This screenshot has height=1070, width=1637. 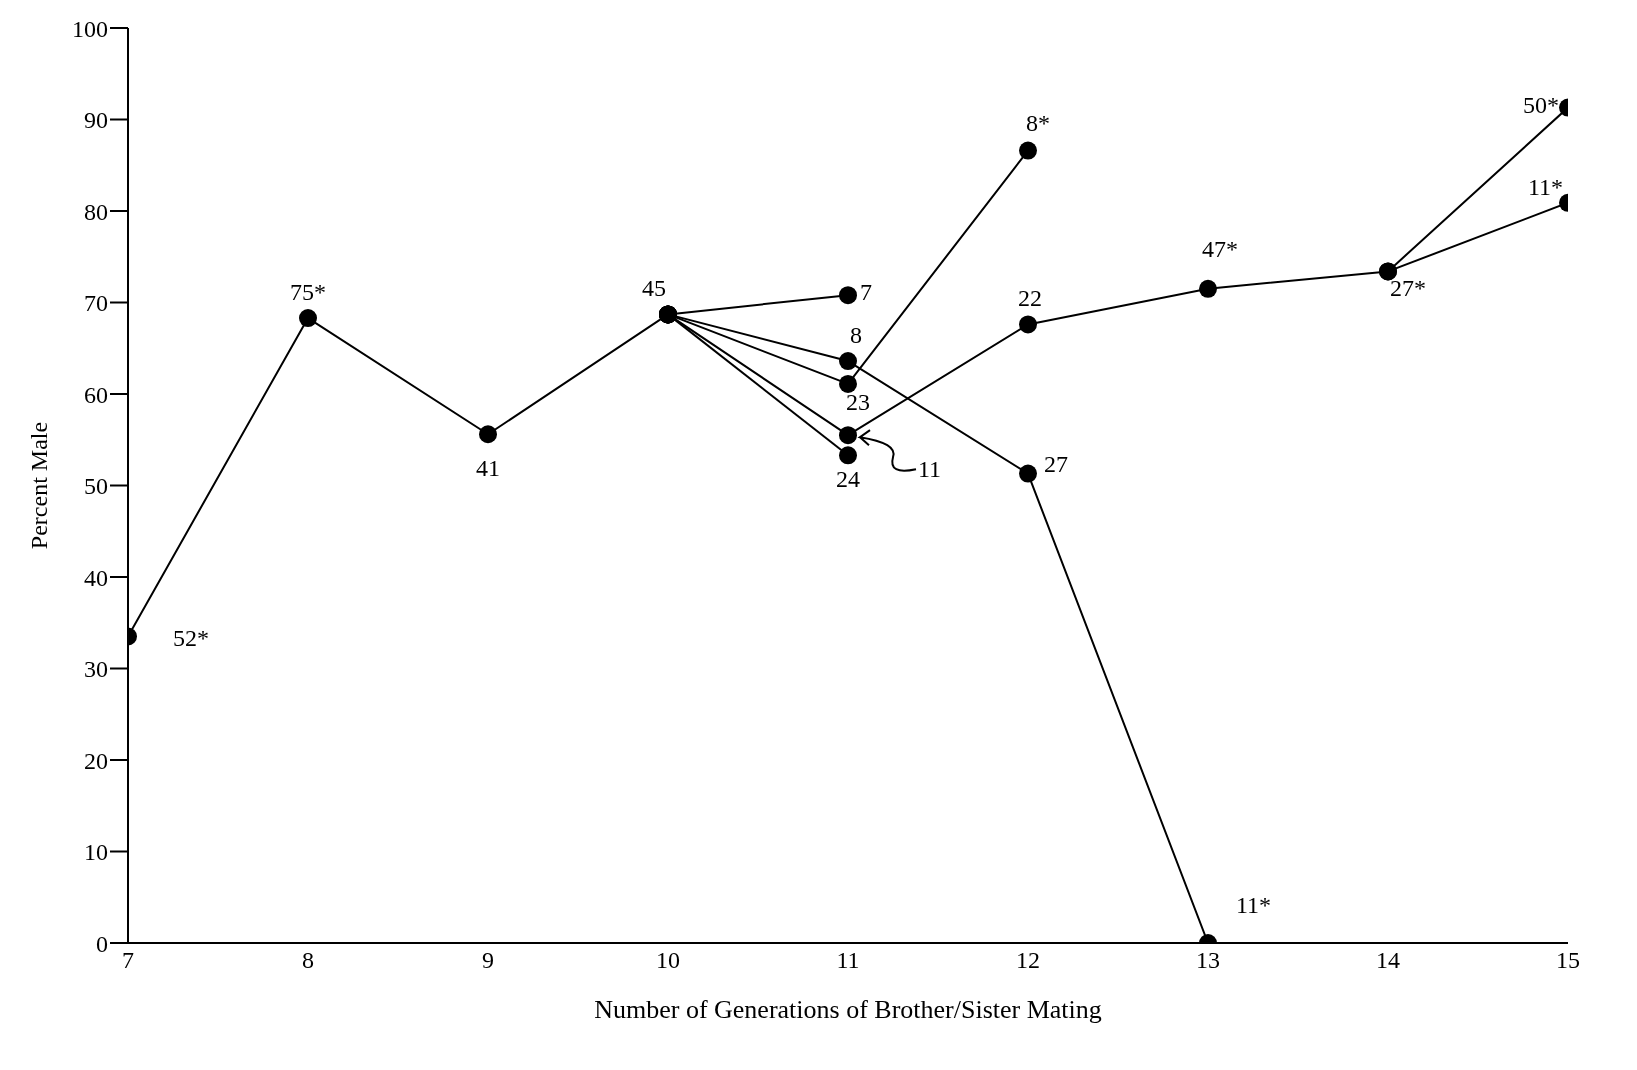 I want to click on x-tick-label: 7, so click(x=128, y=960).